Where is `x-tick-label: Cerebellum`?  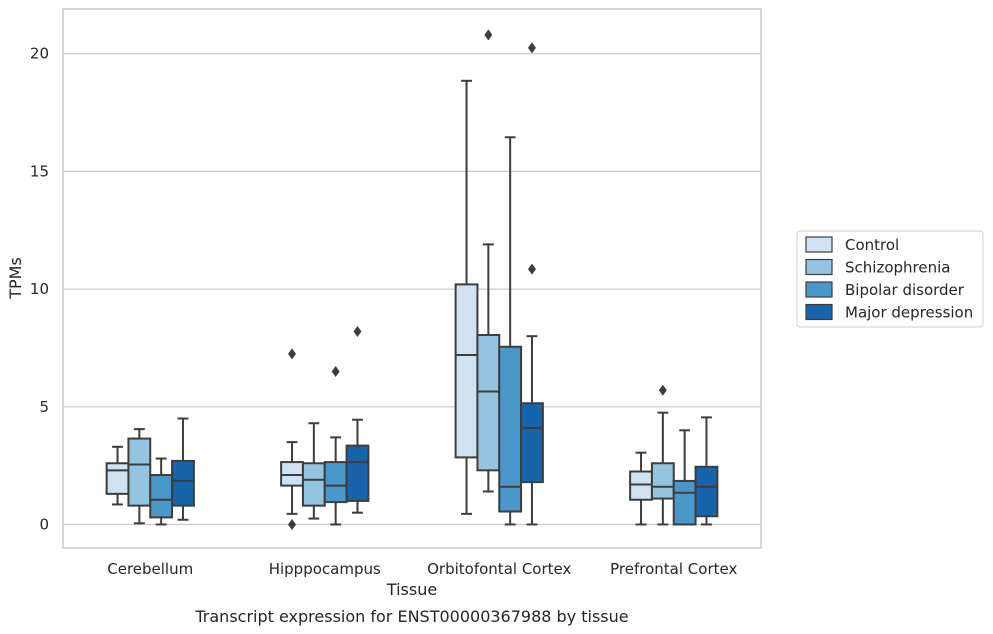
x-tick-label: Cerebellum is located at coordinates (150, 569).